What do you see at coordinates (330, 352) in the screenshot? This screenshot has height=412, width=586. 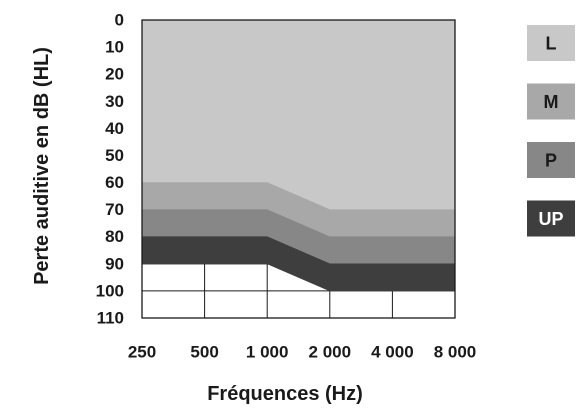 I see `x-tick-label: 2 000` at bounding box center [330, 352].